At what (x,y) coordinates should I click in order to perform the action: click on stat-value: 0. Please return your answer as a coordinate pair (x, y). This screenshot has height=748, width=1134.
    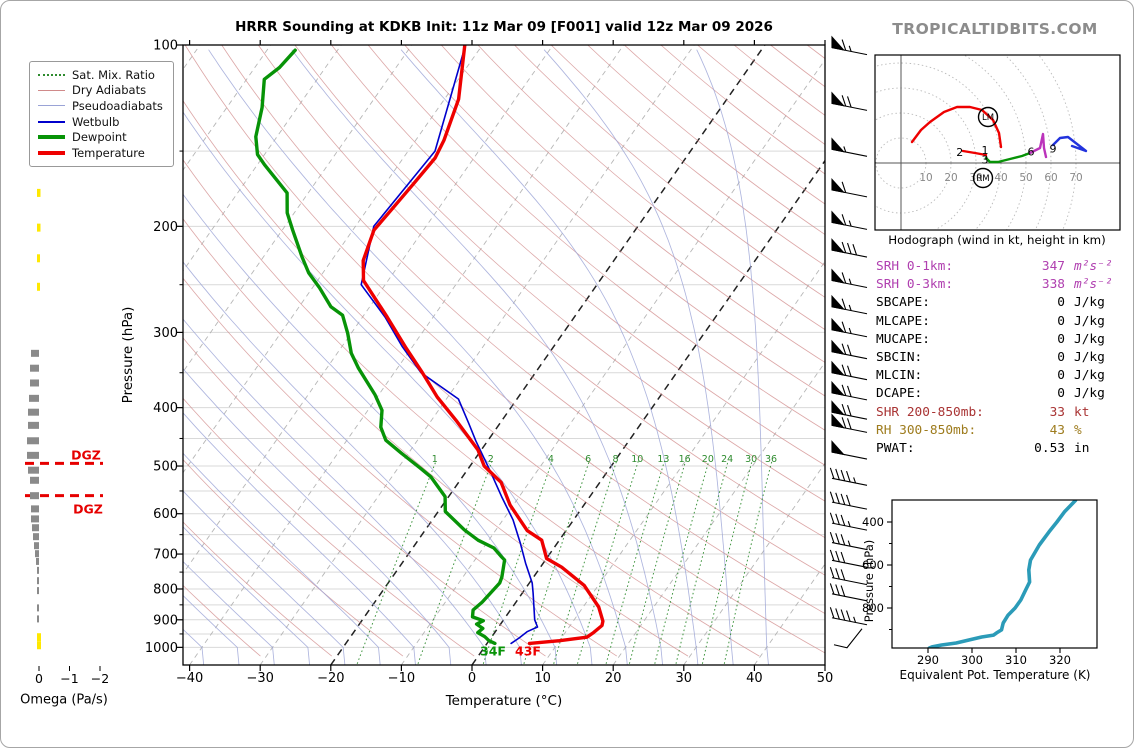
    Looking at the image, I should click on (1061, 376).